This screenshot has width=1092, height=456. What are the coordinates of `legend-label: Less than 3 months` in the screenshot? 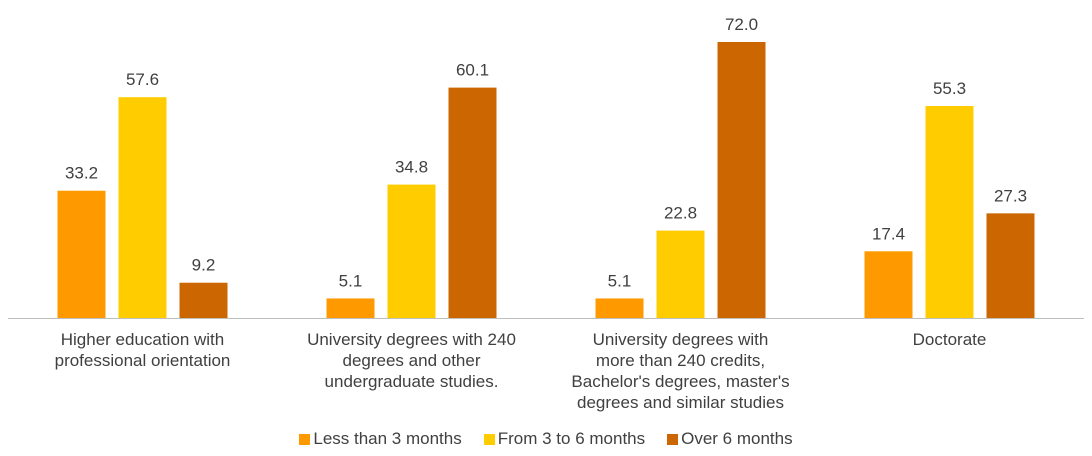 It's located at (387, 438).